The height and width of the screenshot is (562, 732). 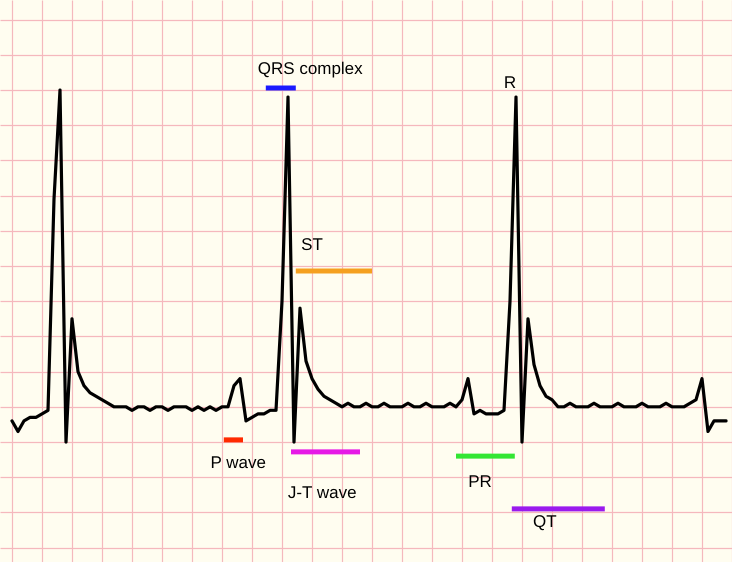 I want to click on text: PR, so click(x=480, y=482).